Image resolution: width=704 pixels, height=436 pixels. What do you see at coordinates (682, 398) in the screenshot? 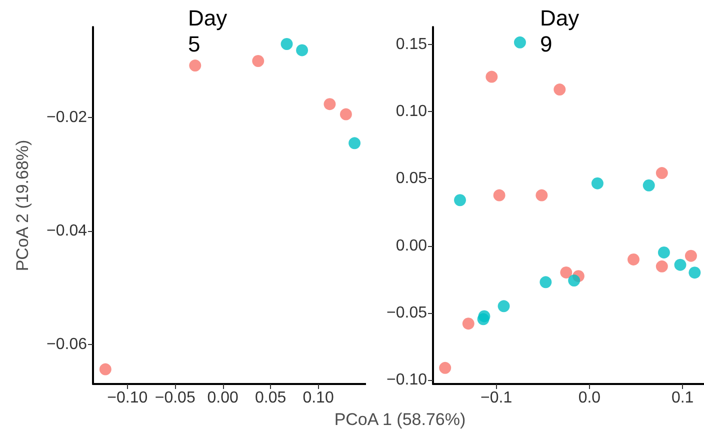
I see `x-tick-label: 0.1` at bounding box center [682, 398].